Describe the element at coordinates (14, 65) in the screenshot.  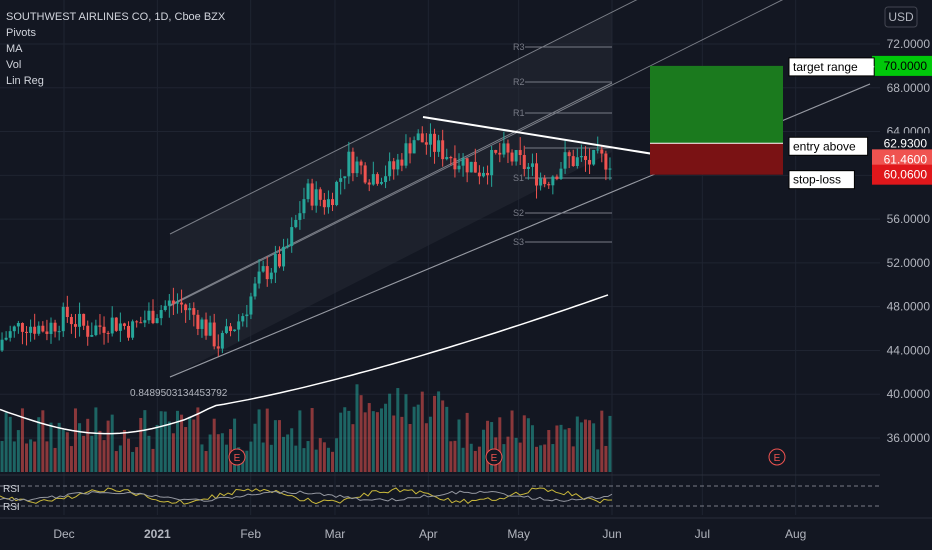
I see `indicator-vol: Vol` at that location.